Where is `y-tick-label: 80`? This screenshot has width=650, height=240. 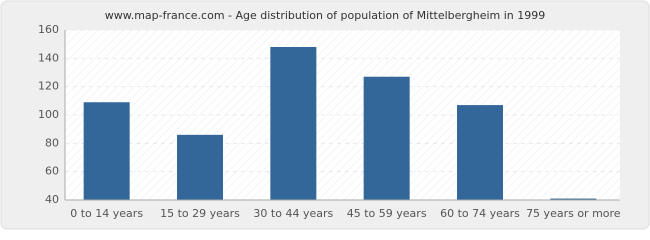
y-tick-label: 80 is located at coordinates (52, 142).